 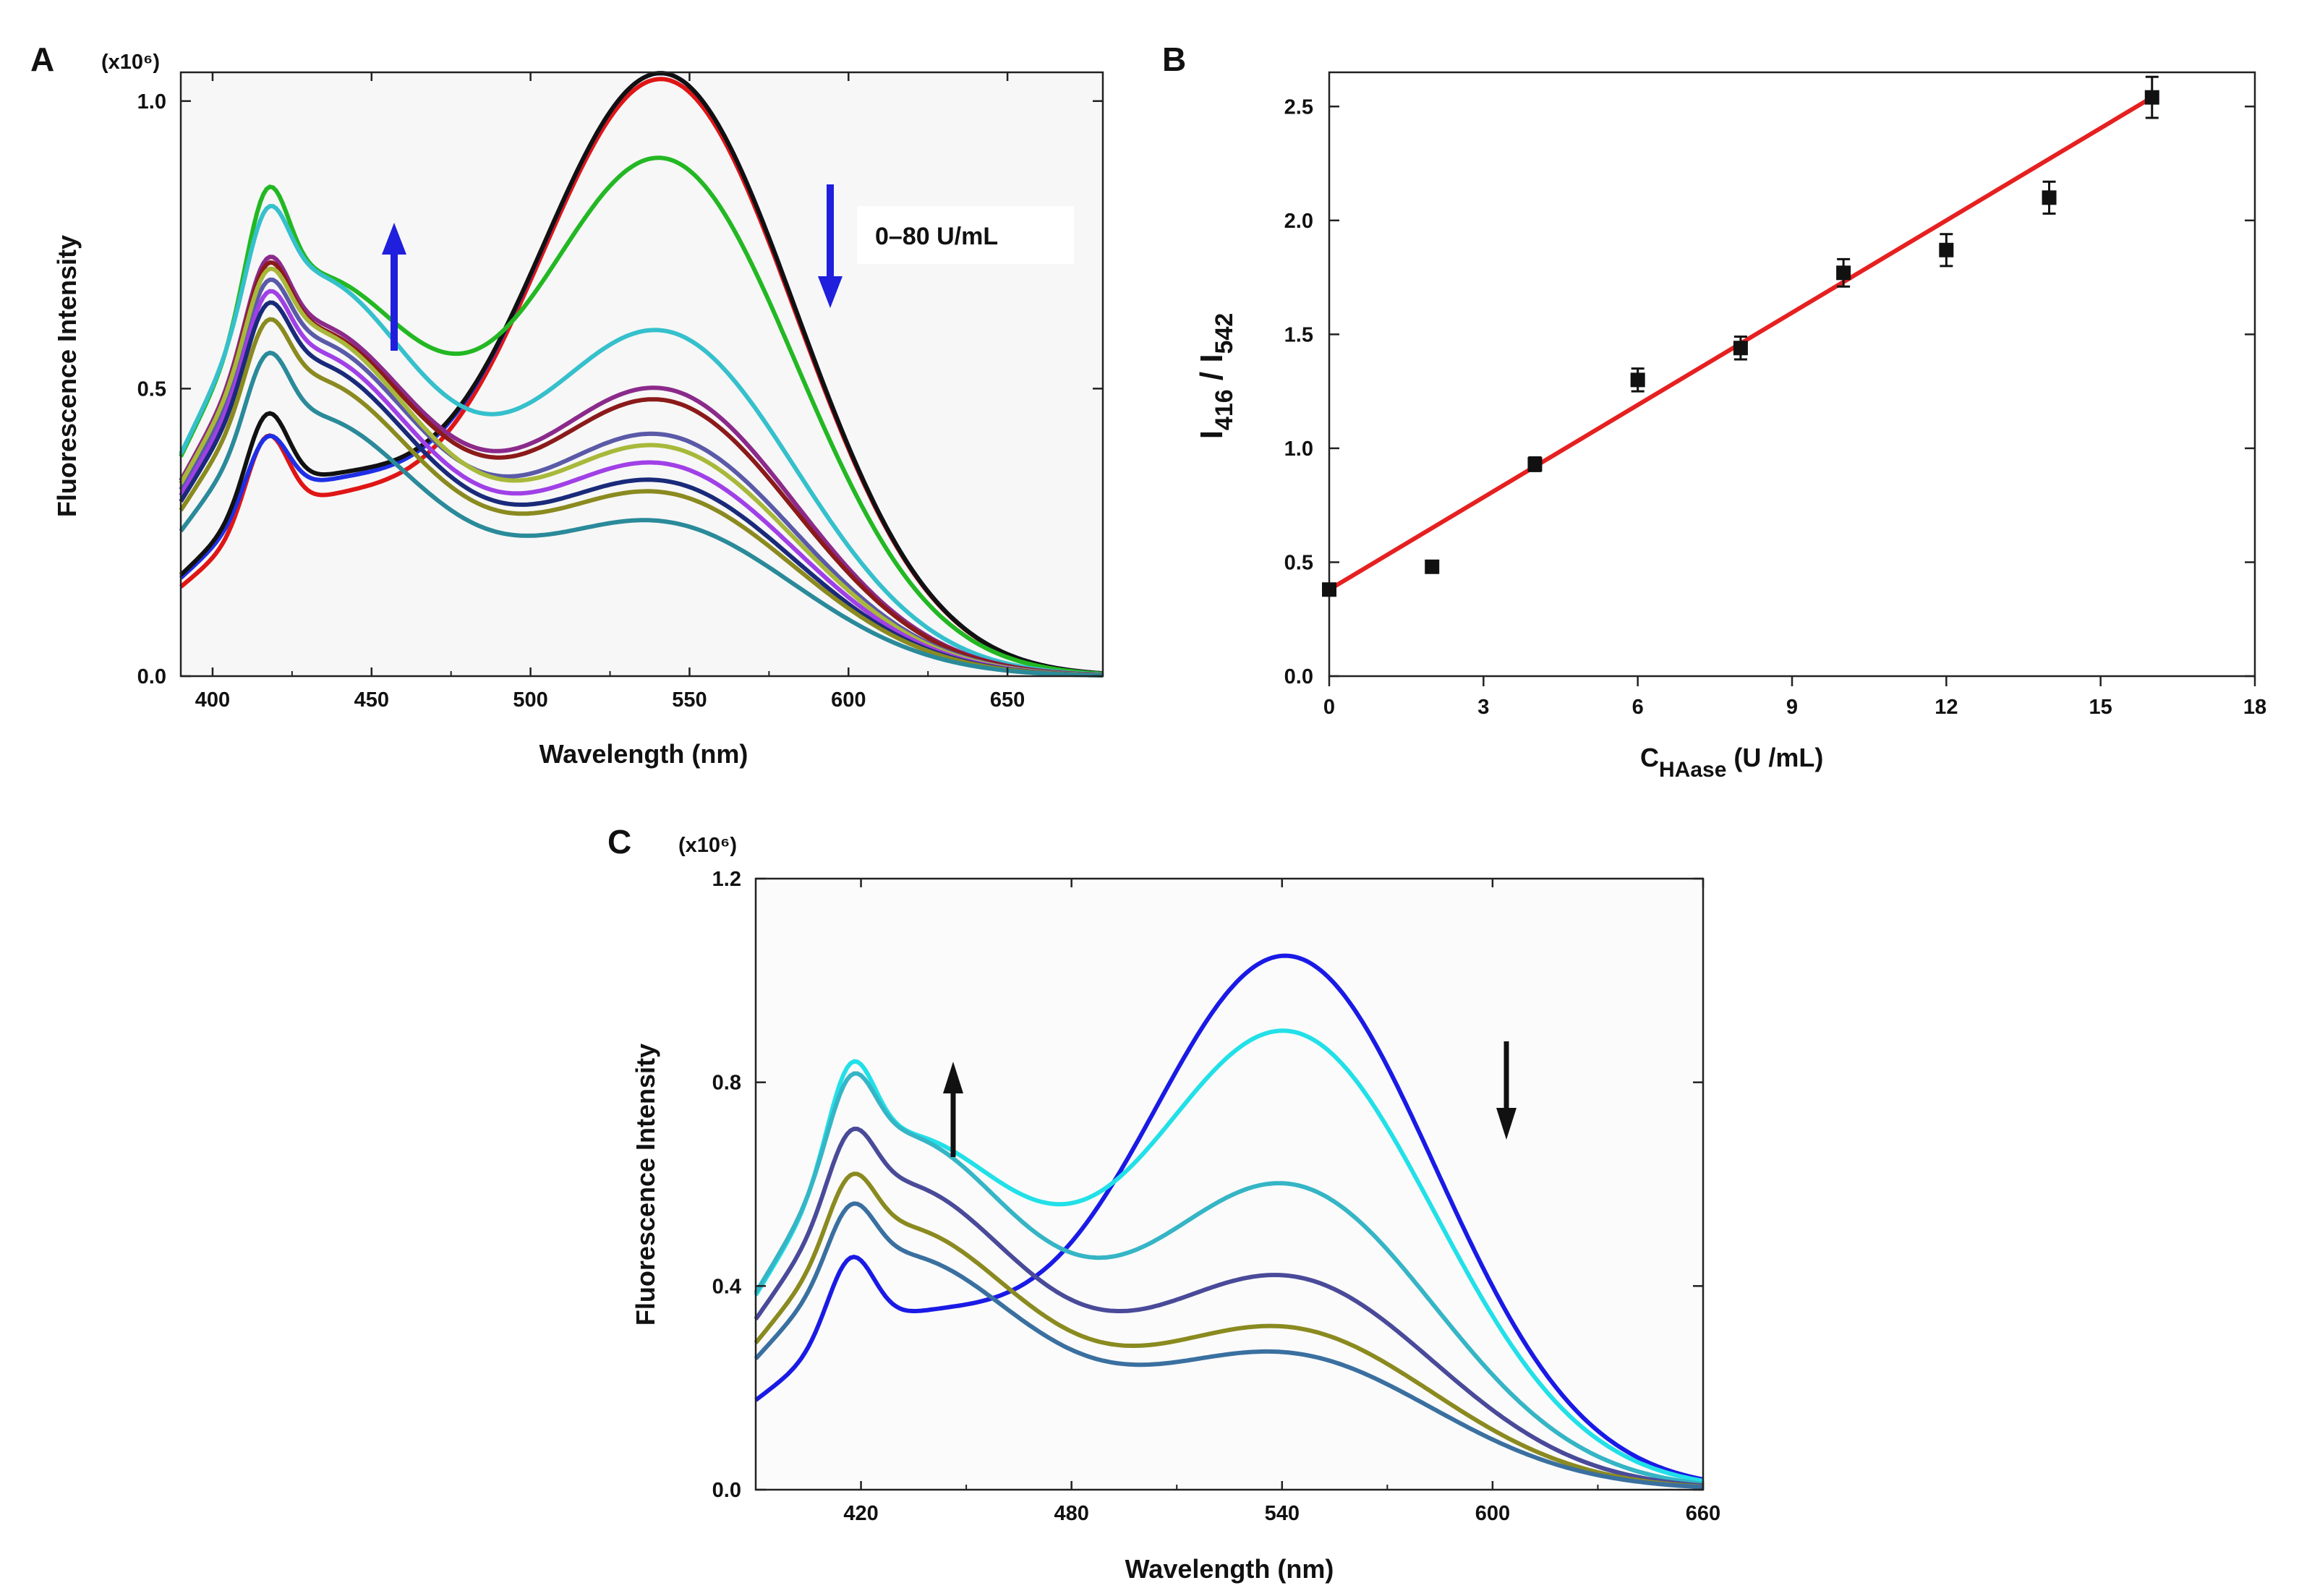 I want to click on panel-b-ytick-label: 2.5, so click(x=1298, y=107).